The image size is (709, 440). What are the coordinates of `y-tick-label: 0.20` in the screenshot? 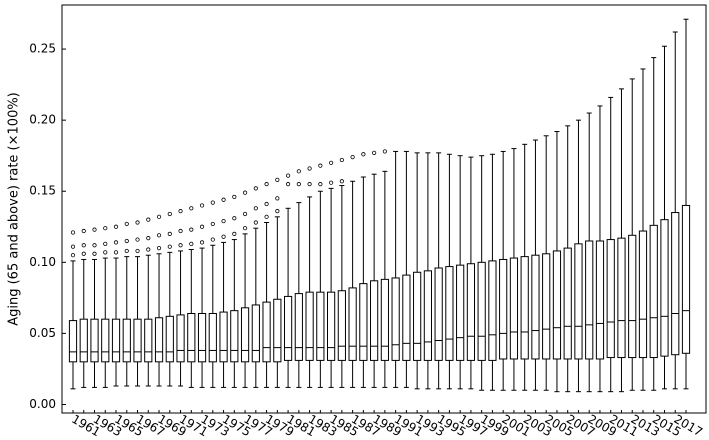 It's located at (42, 120).